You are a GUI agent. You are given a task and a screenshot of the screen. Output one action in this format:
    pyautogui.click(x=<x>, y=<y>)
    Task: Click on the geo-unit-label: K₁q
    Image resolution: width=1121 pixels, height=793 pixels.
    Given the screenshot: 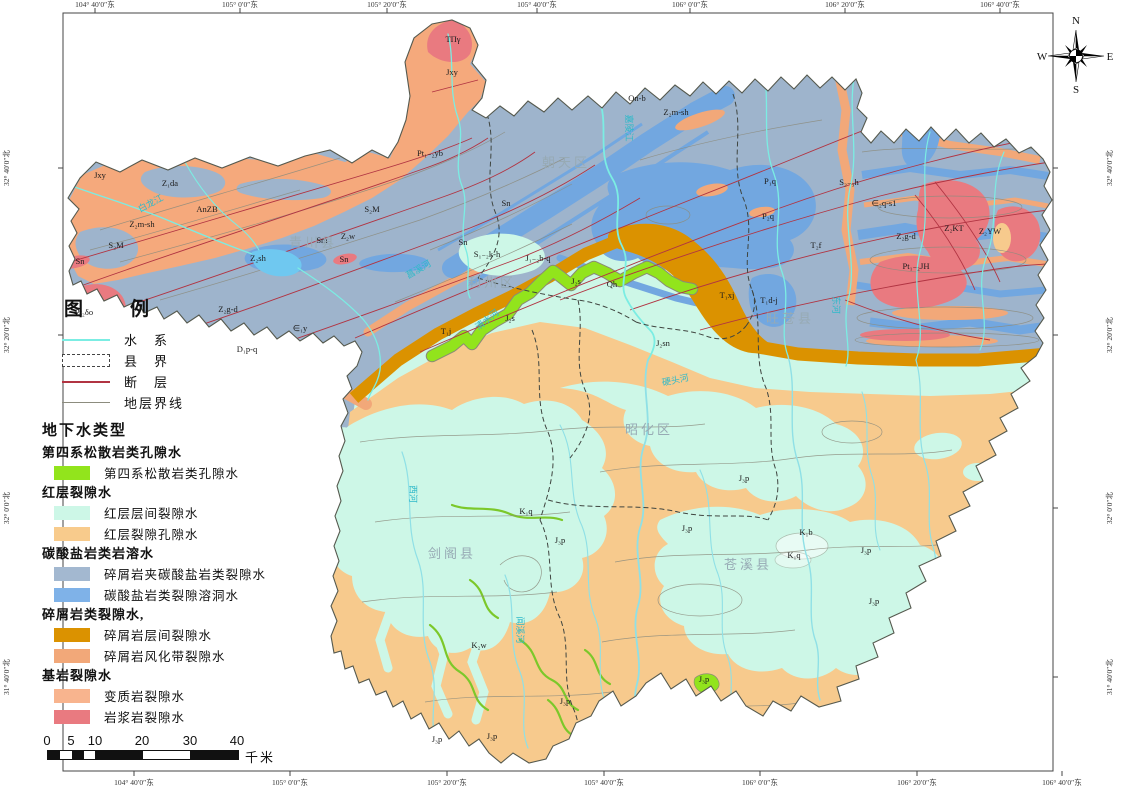 What is the action you would take?
    pyautogui.click(x=794, y=555)
    